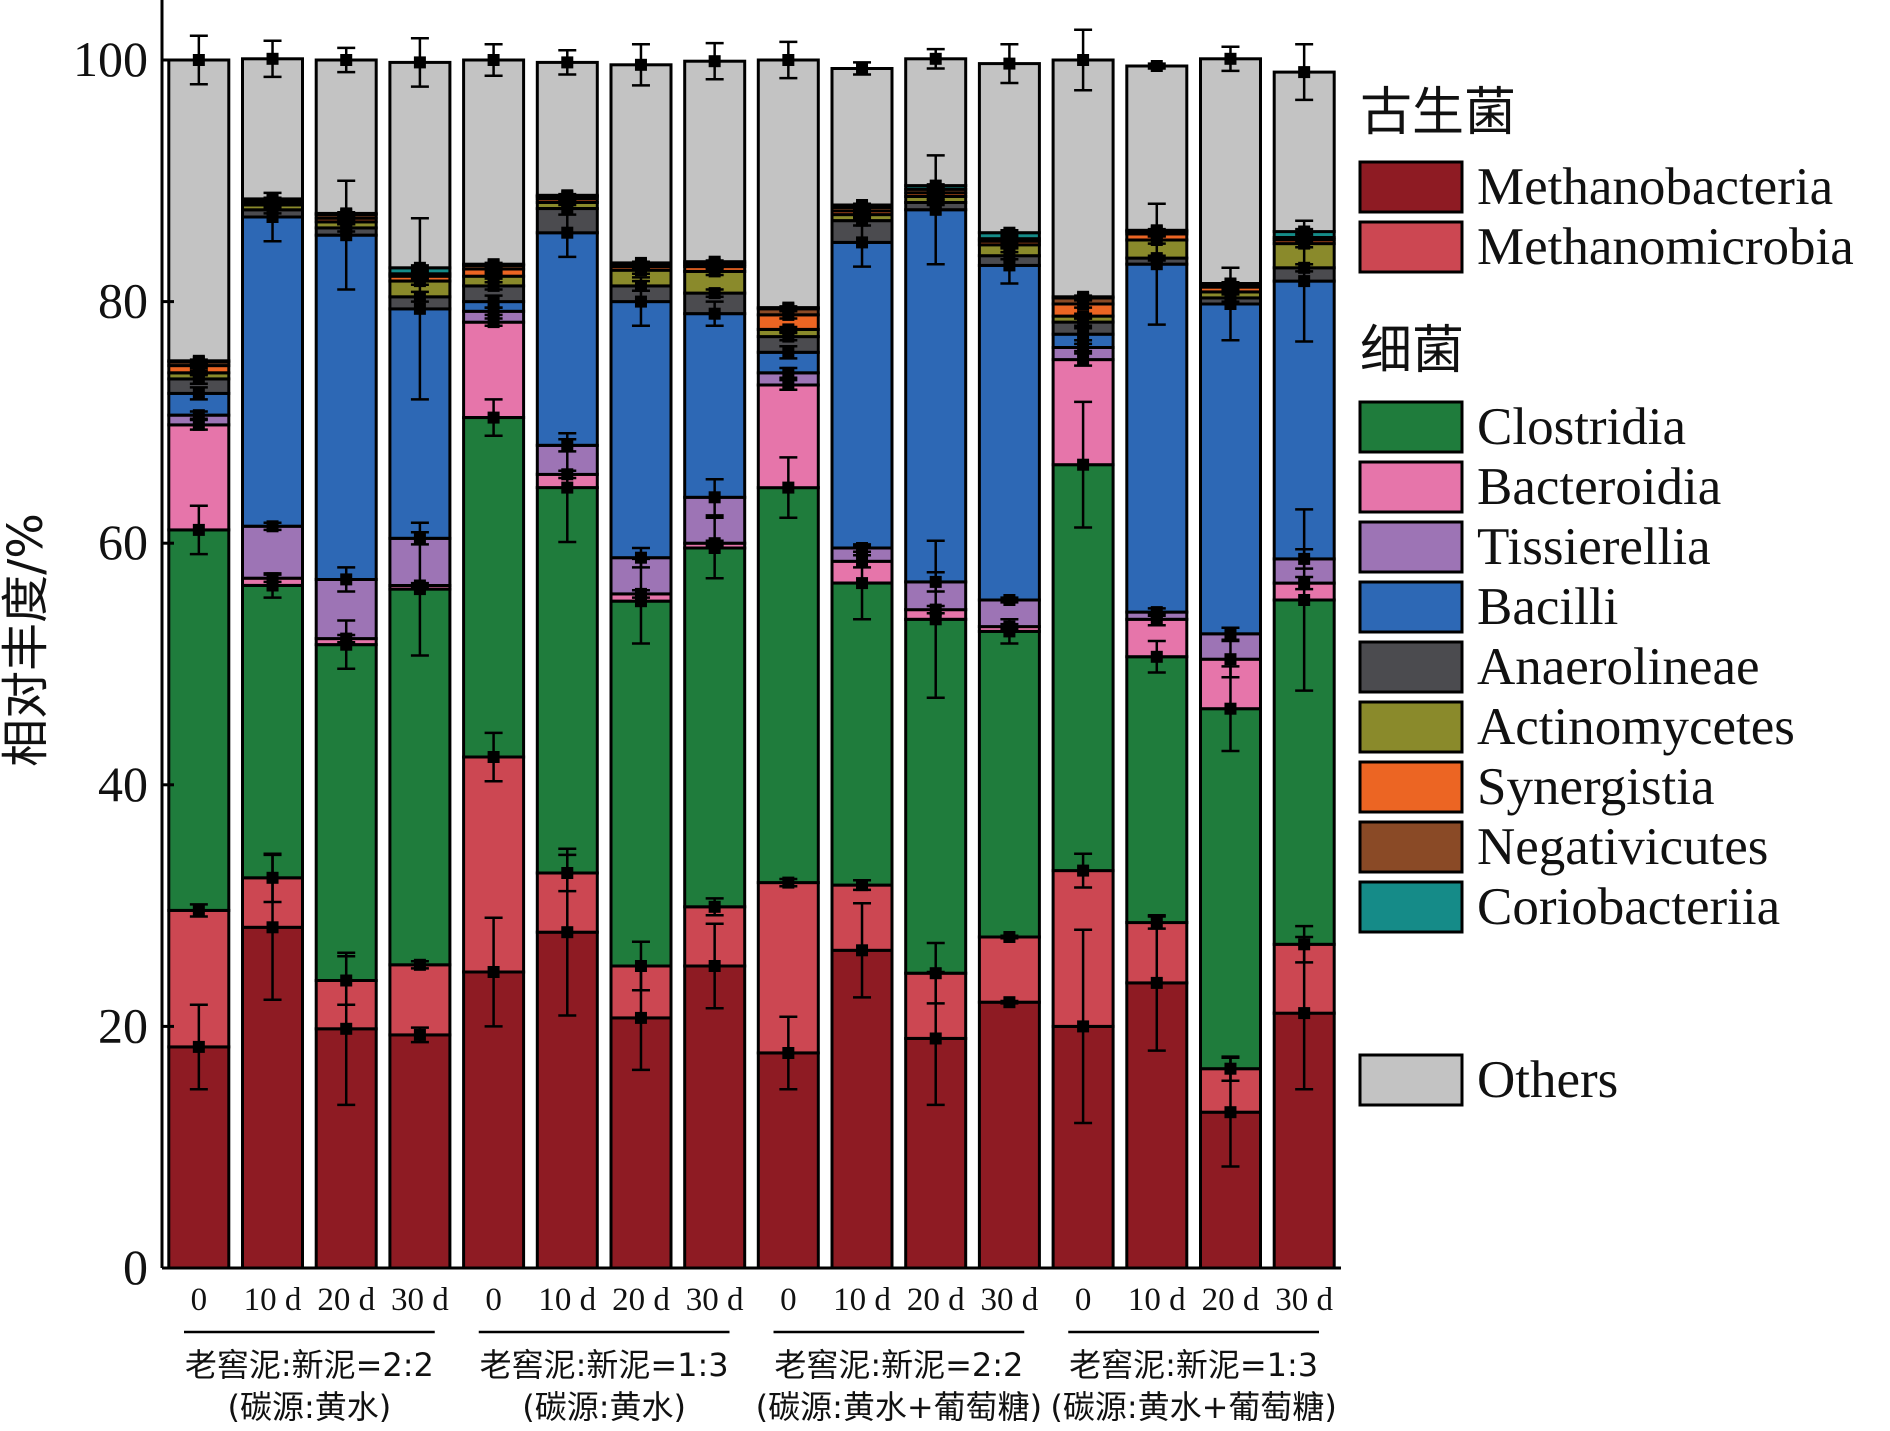  What do you see at coordinates (27, 640) in the screenshot?
I see `y-axis-label: 相对丰度/%` at bounding box center [27, 640].